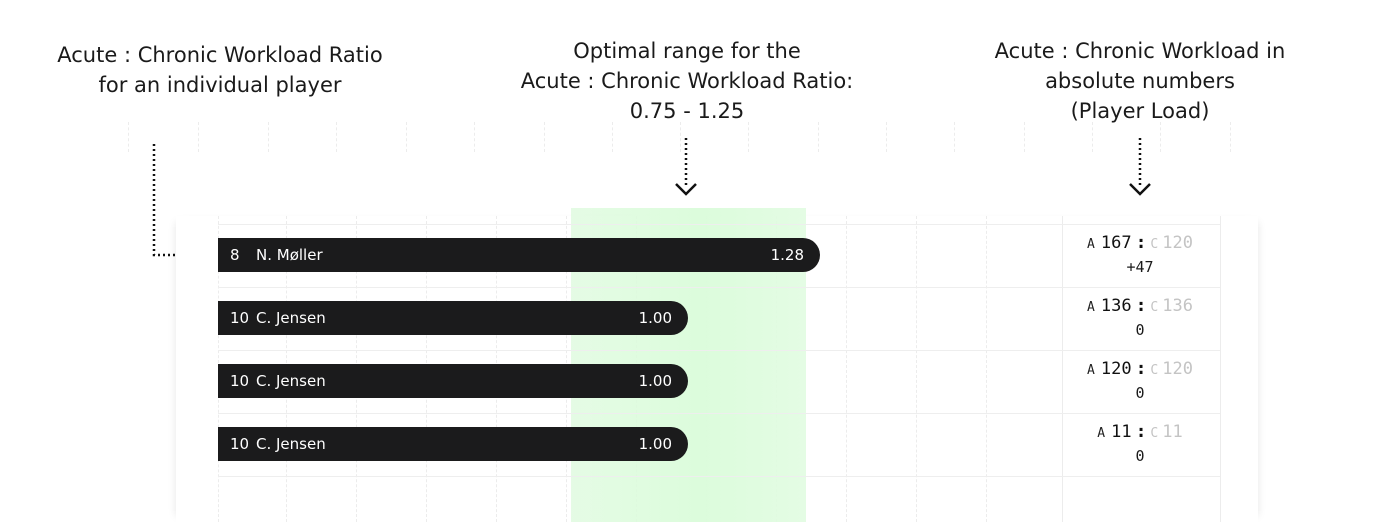 The width and height of the screenshot is (1376, 522). What do you see at coordinates (1172, 432) in the screenshot?
I see `chronic-load-value: 11` at bounding box center [1172, 432].